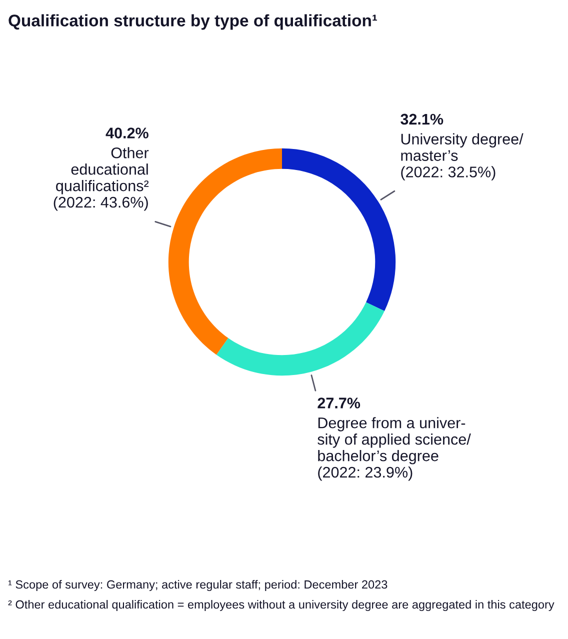  What do you see at coordinates (365, 473) in the screenshot?
I see `text: (2022: 23.9%)` at bounding box center [365, 473].